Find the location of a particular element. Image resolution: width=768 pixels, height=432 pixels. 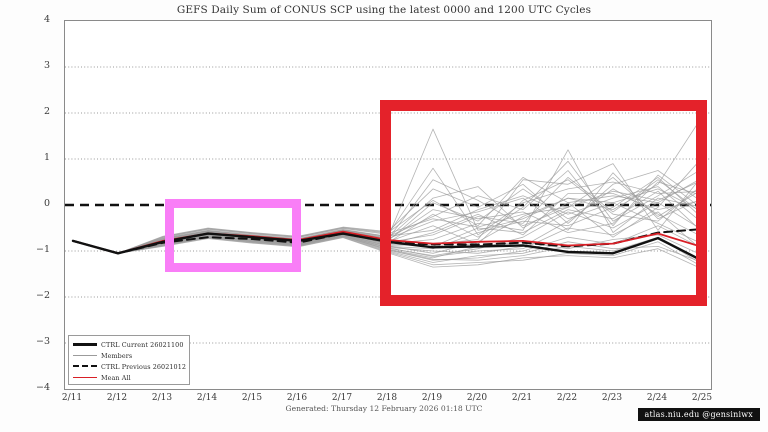

legend-label: Members is located at coordinates (117, 355).